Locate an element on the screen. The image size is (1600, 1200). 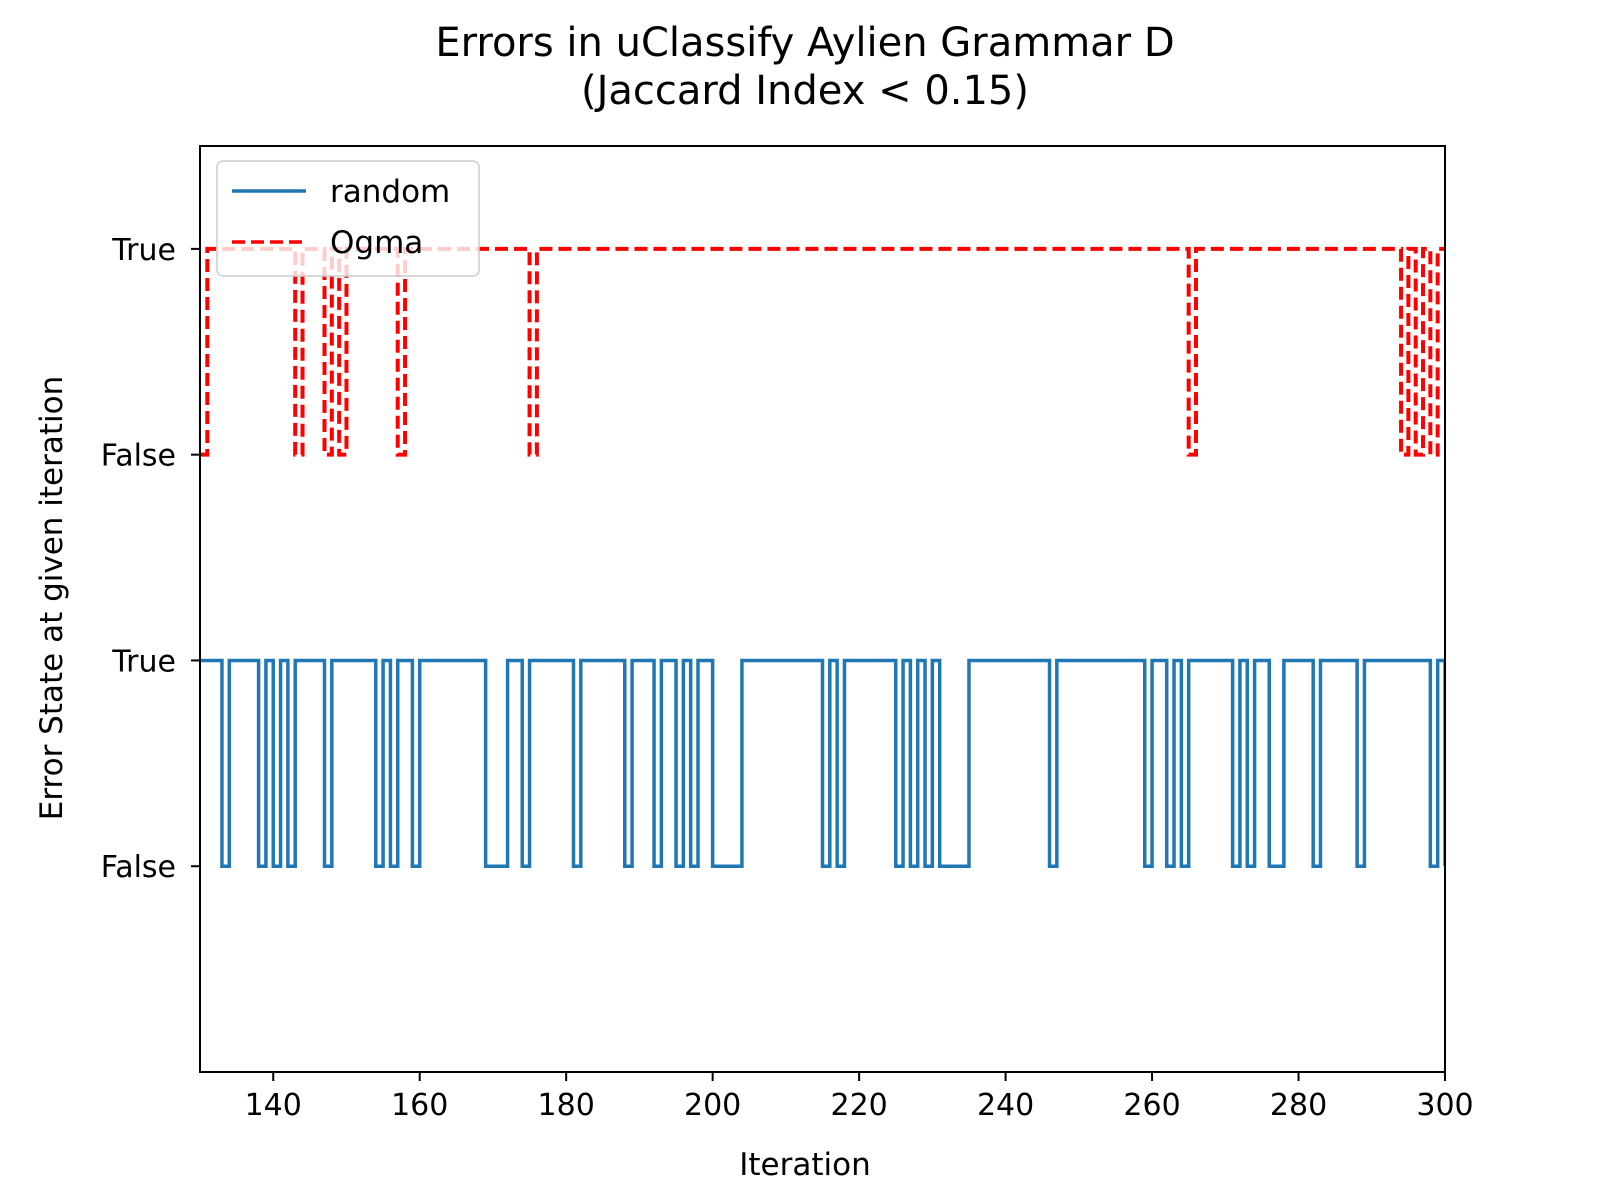
x-tick-label: 140 is located at coordinates (273, 1105).